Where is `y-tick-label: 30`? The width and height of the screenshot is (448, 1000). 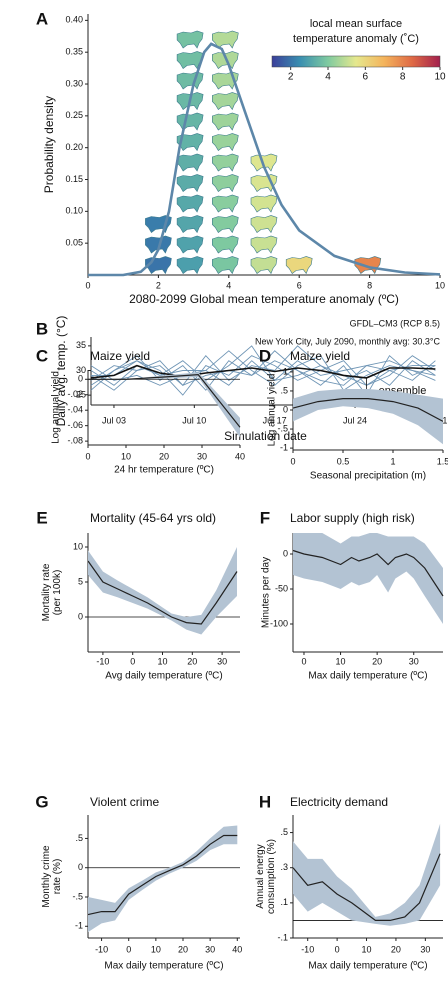
y-tick-label: 30 is located at coordinates (81, 370).